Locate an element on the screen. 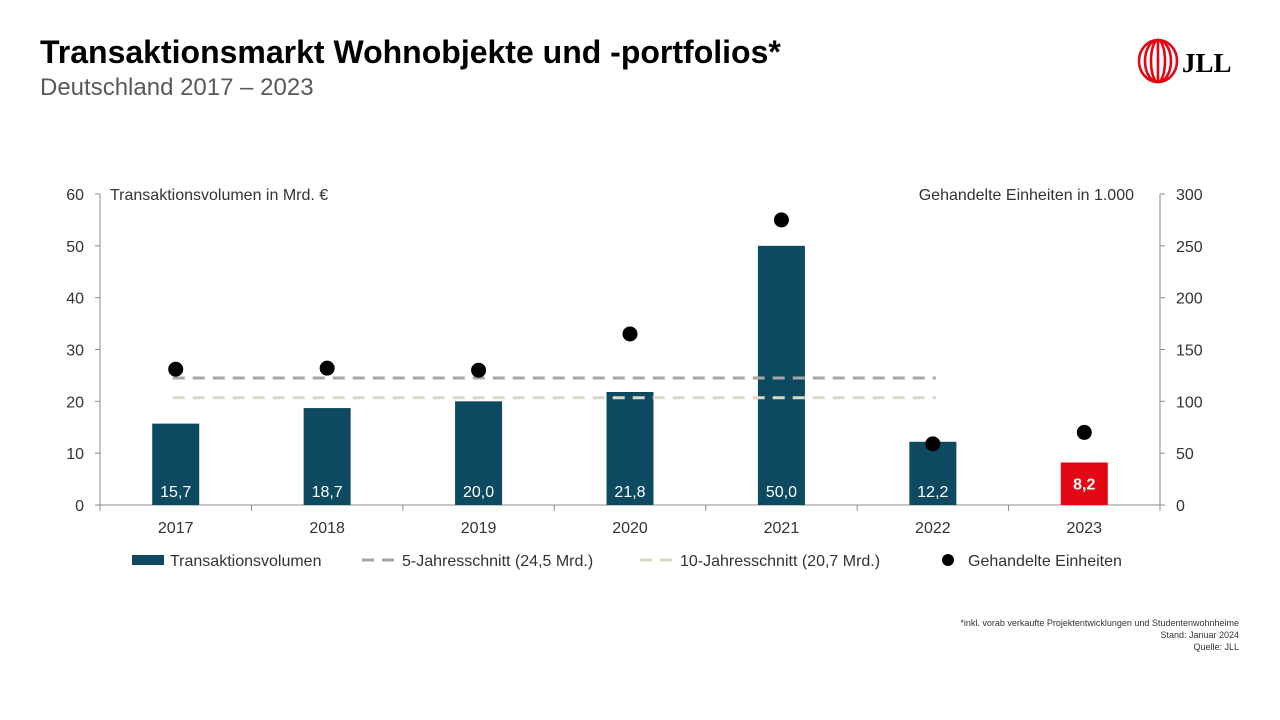  y-tick-label-left: 50 is located at coordinates (75, 247).